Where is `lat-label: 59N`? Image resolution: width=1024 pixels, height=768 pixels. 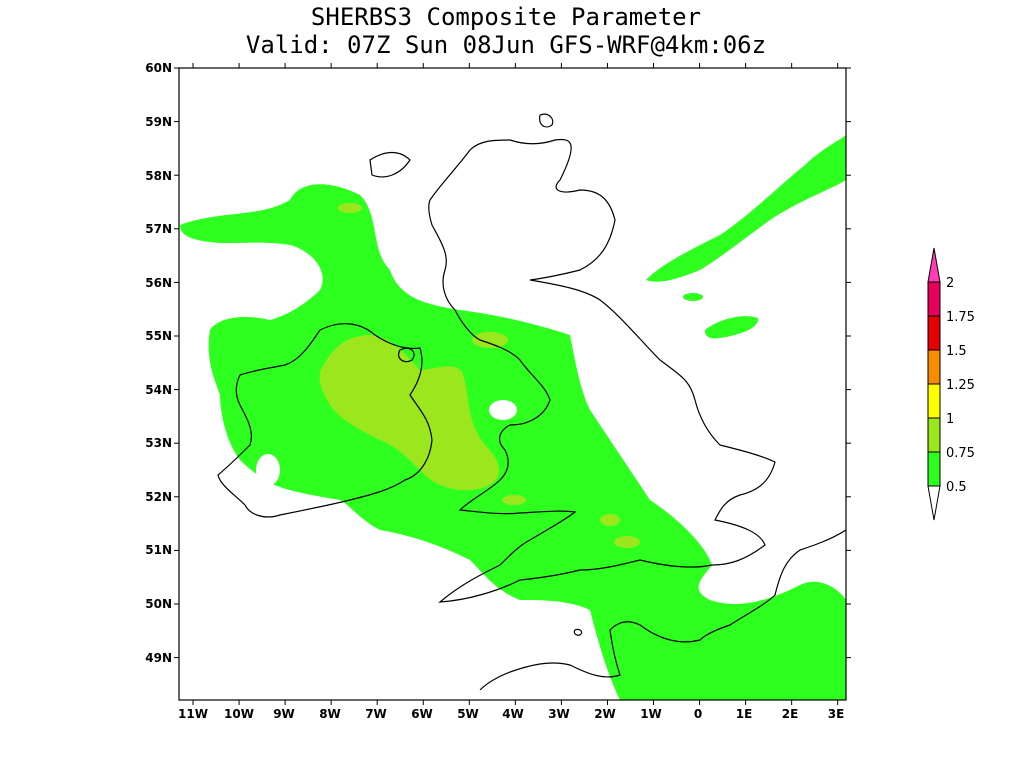
lat-label: 59N is located at coordinates (158, 122).